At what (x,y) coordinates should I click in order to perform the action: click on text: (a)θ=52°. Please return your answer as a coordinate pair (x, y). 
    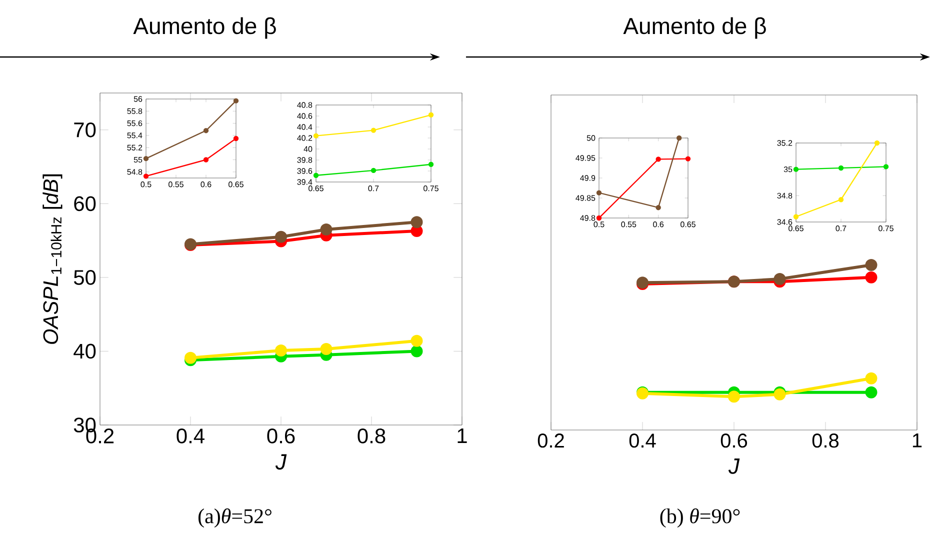
    Looking at the image, I should click on (235, 518).